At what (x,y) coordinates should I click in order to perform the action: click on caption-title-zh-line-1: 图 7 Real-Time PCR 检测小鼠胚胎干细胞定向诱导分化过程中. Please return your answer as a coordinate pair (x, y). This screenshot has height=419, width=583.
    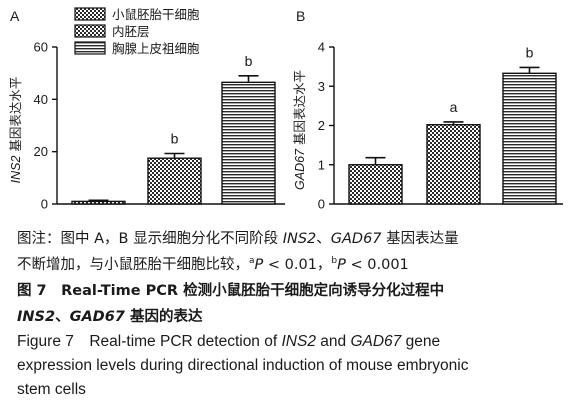
    Looking at the image, I should click on (297, 291).